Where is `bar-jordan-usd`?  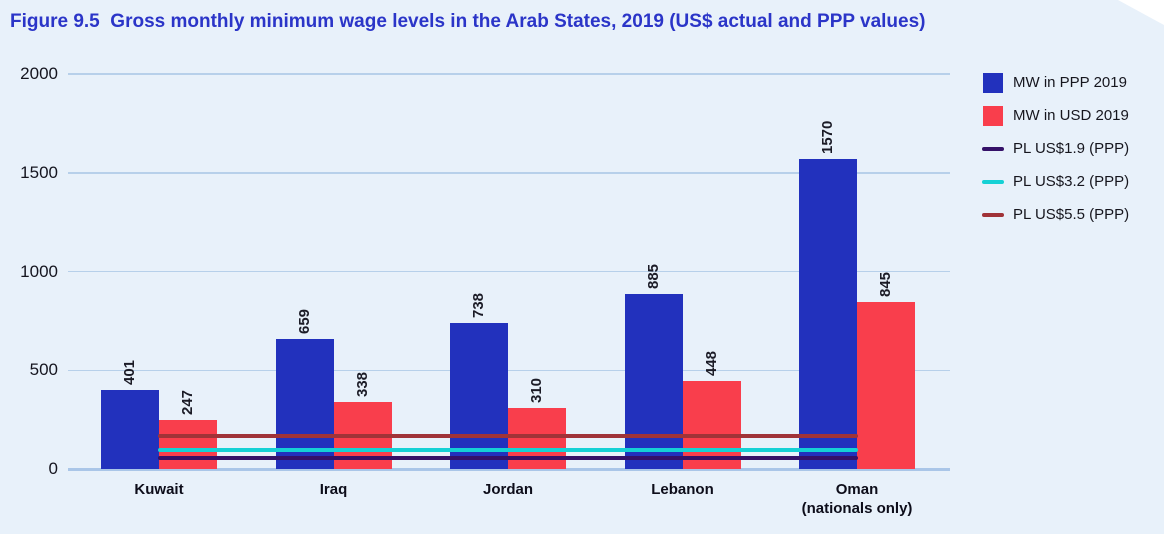
bar-jordan-usd is located at coordinates (537, 438).